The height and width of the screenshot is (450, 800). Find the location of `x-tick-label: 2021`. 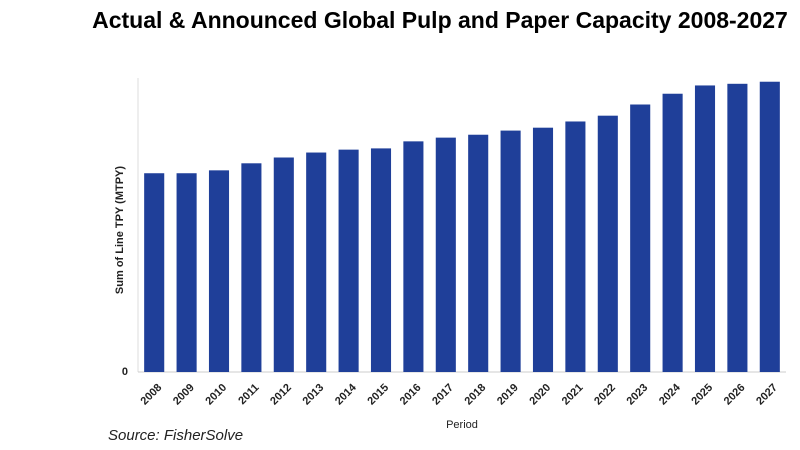

x-tick-label: 2021 is located at coordinates (573, 395).